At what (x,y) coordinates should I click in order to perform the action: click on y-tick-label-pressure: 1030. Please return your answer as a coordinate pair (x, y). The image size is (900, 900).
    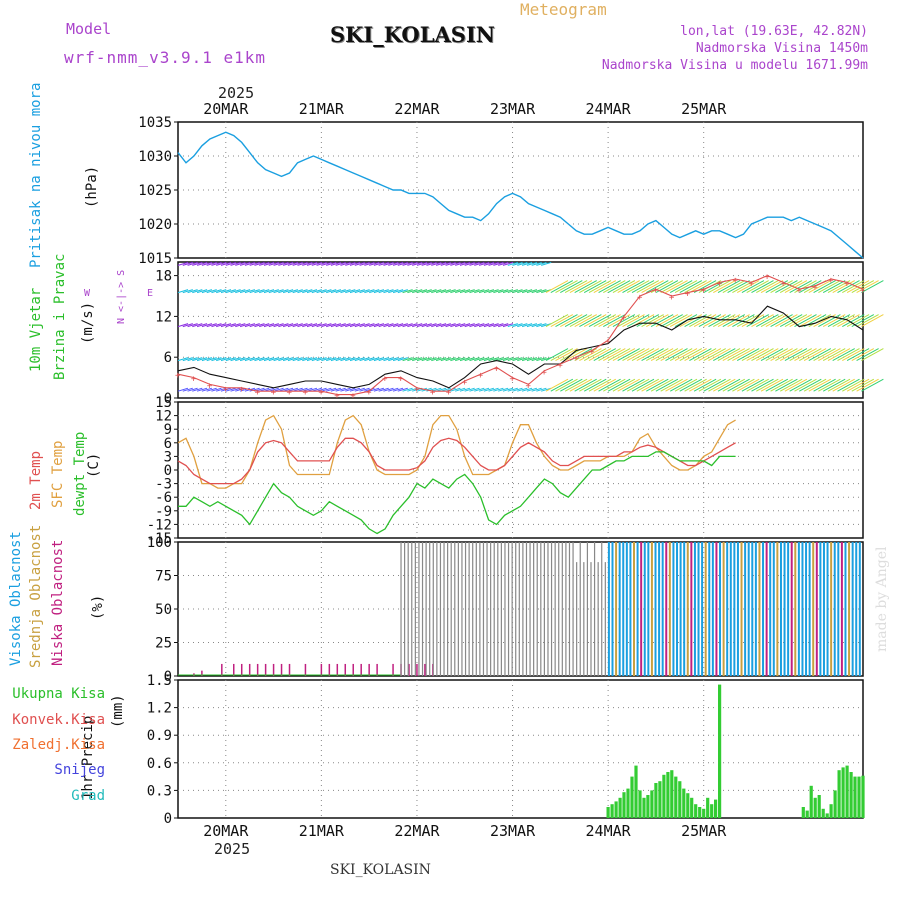
    Looking at the image, I should click on (155, 157).